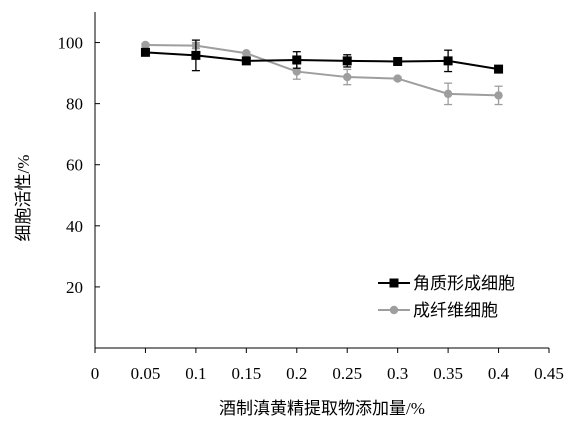  Describe the element at coordinates (549, 373) in the screenshot. I see `x-tick-label-9: 0.45` at that location.